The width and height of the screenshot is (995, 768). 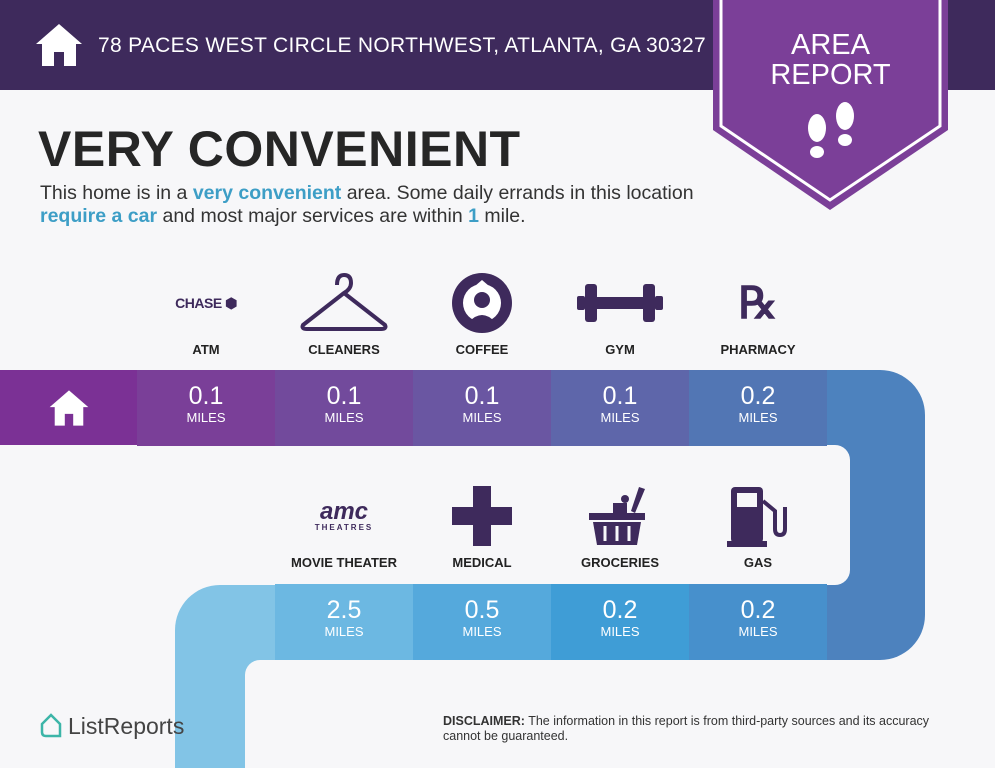 I want to click on distance-value: 0.5, so click(x=482, y=610).